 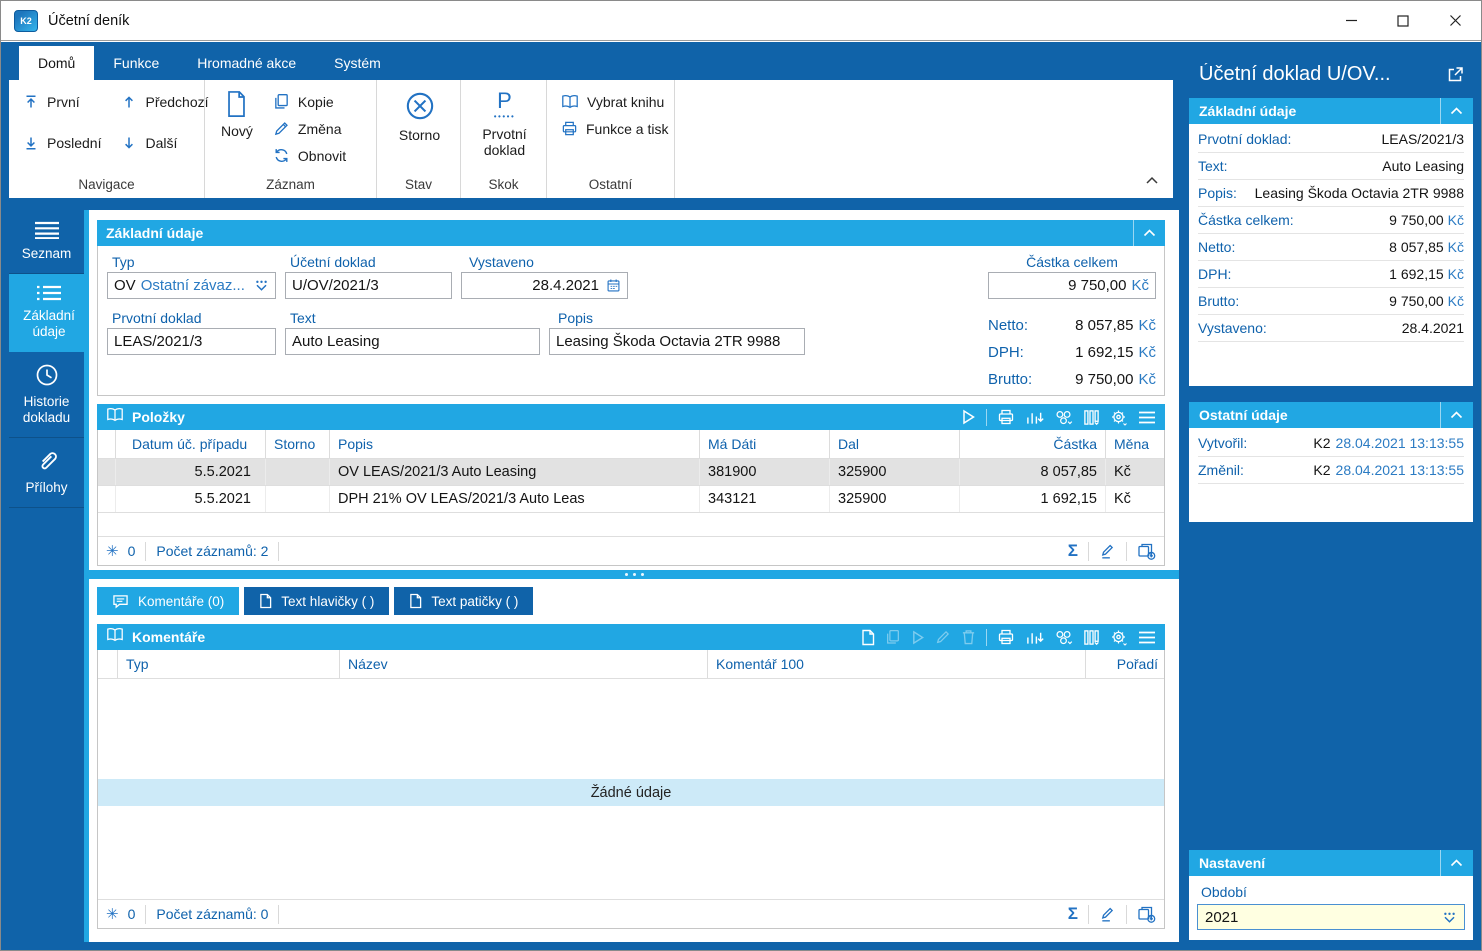 What do you see at coordinates (612, 128) in the screenshot?
I see `funkce-a-tisk-button: Funkce a tisk` at bounding box center [612, 128].